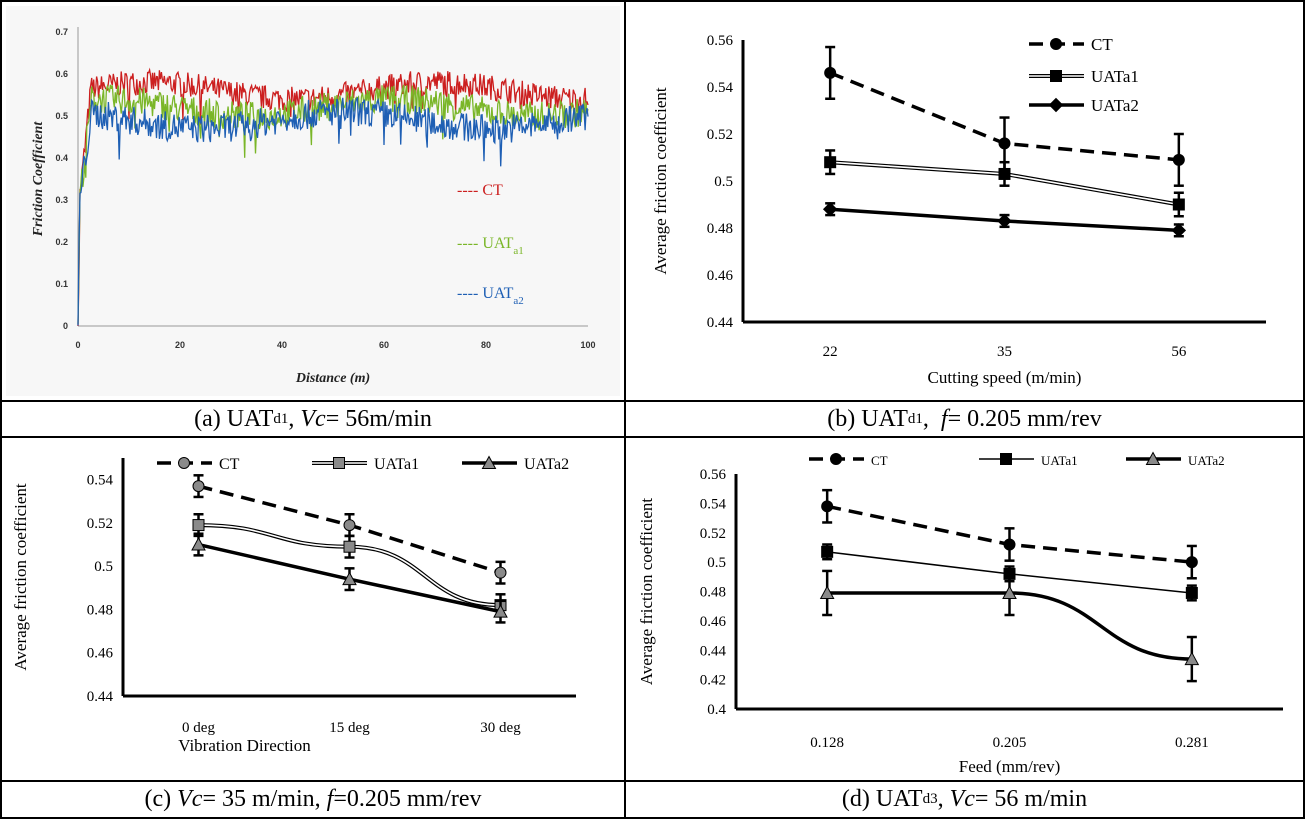  What do you see at coordinates (931, 418) in the screenshot?
I see `caption-b-mid: ,` at bounding box center [931, 418].